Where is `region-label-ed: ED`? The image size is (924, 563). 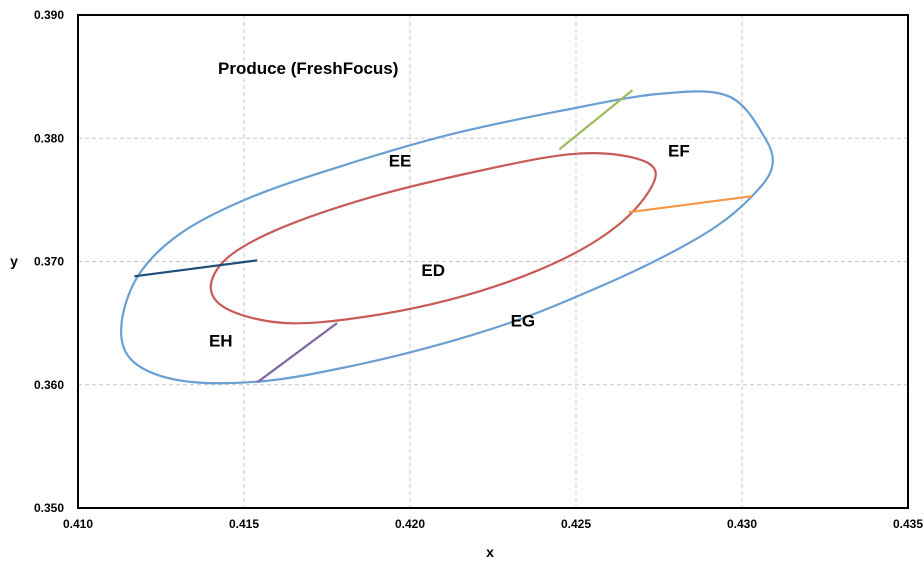 region-label-ed: ED is located at coordinates (433, 270).